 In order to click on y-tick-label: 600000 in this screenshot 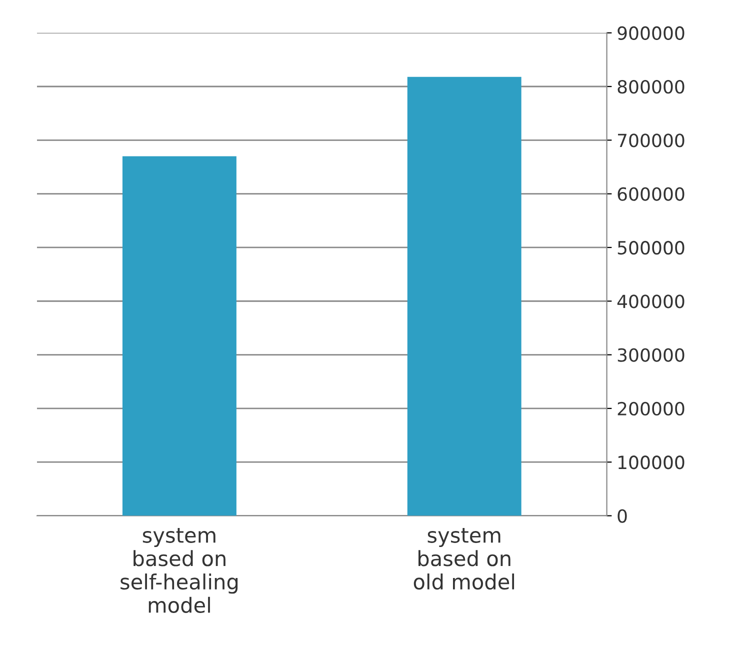, I will do `click(651, 194)`.